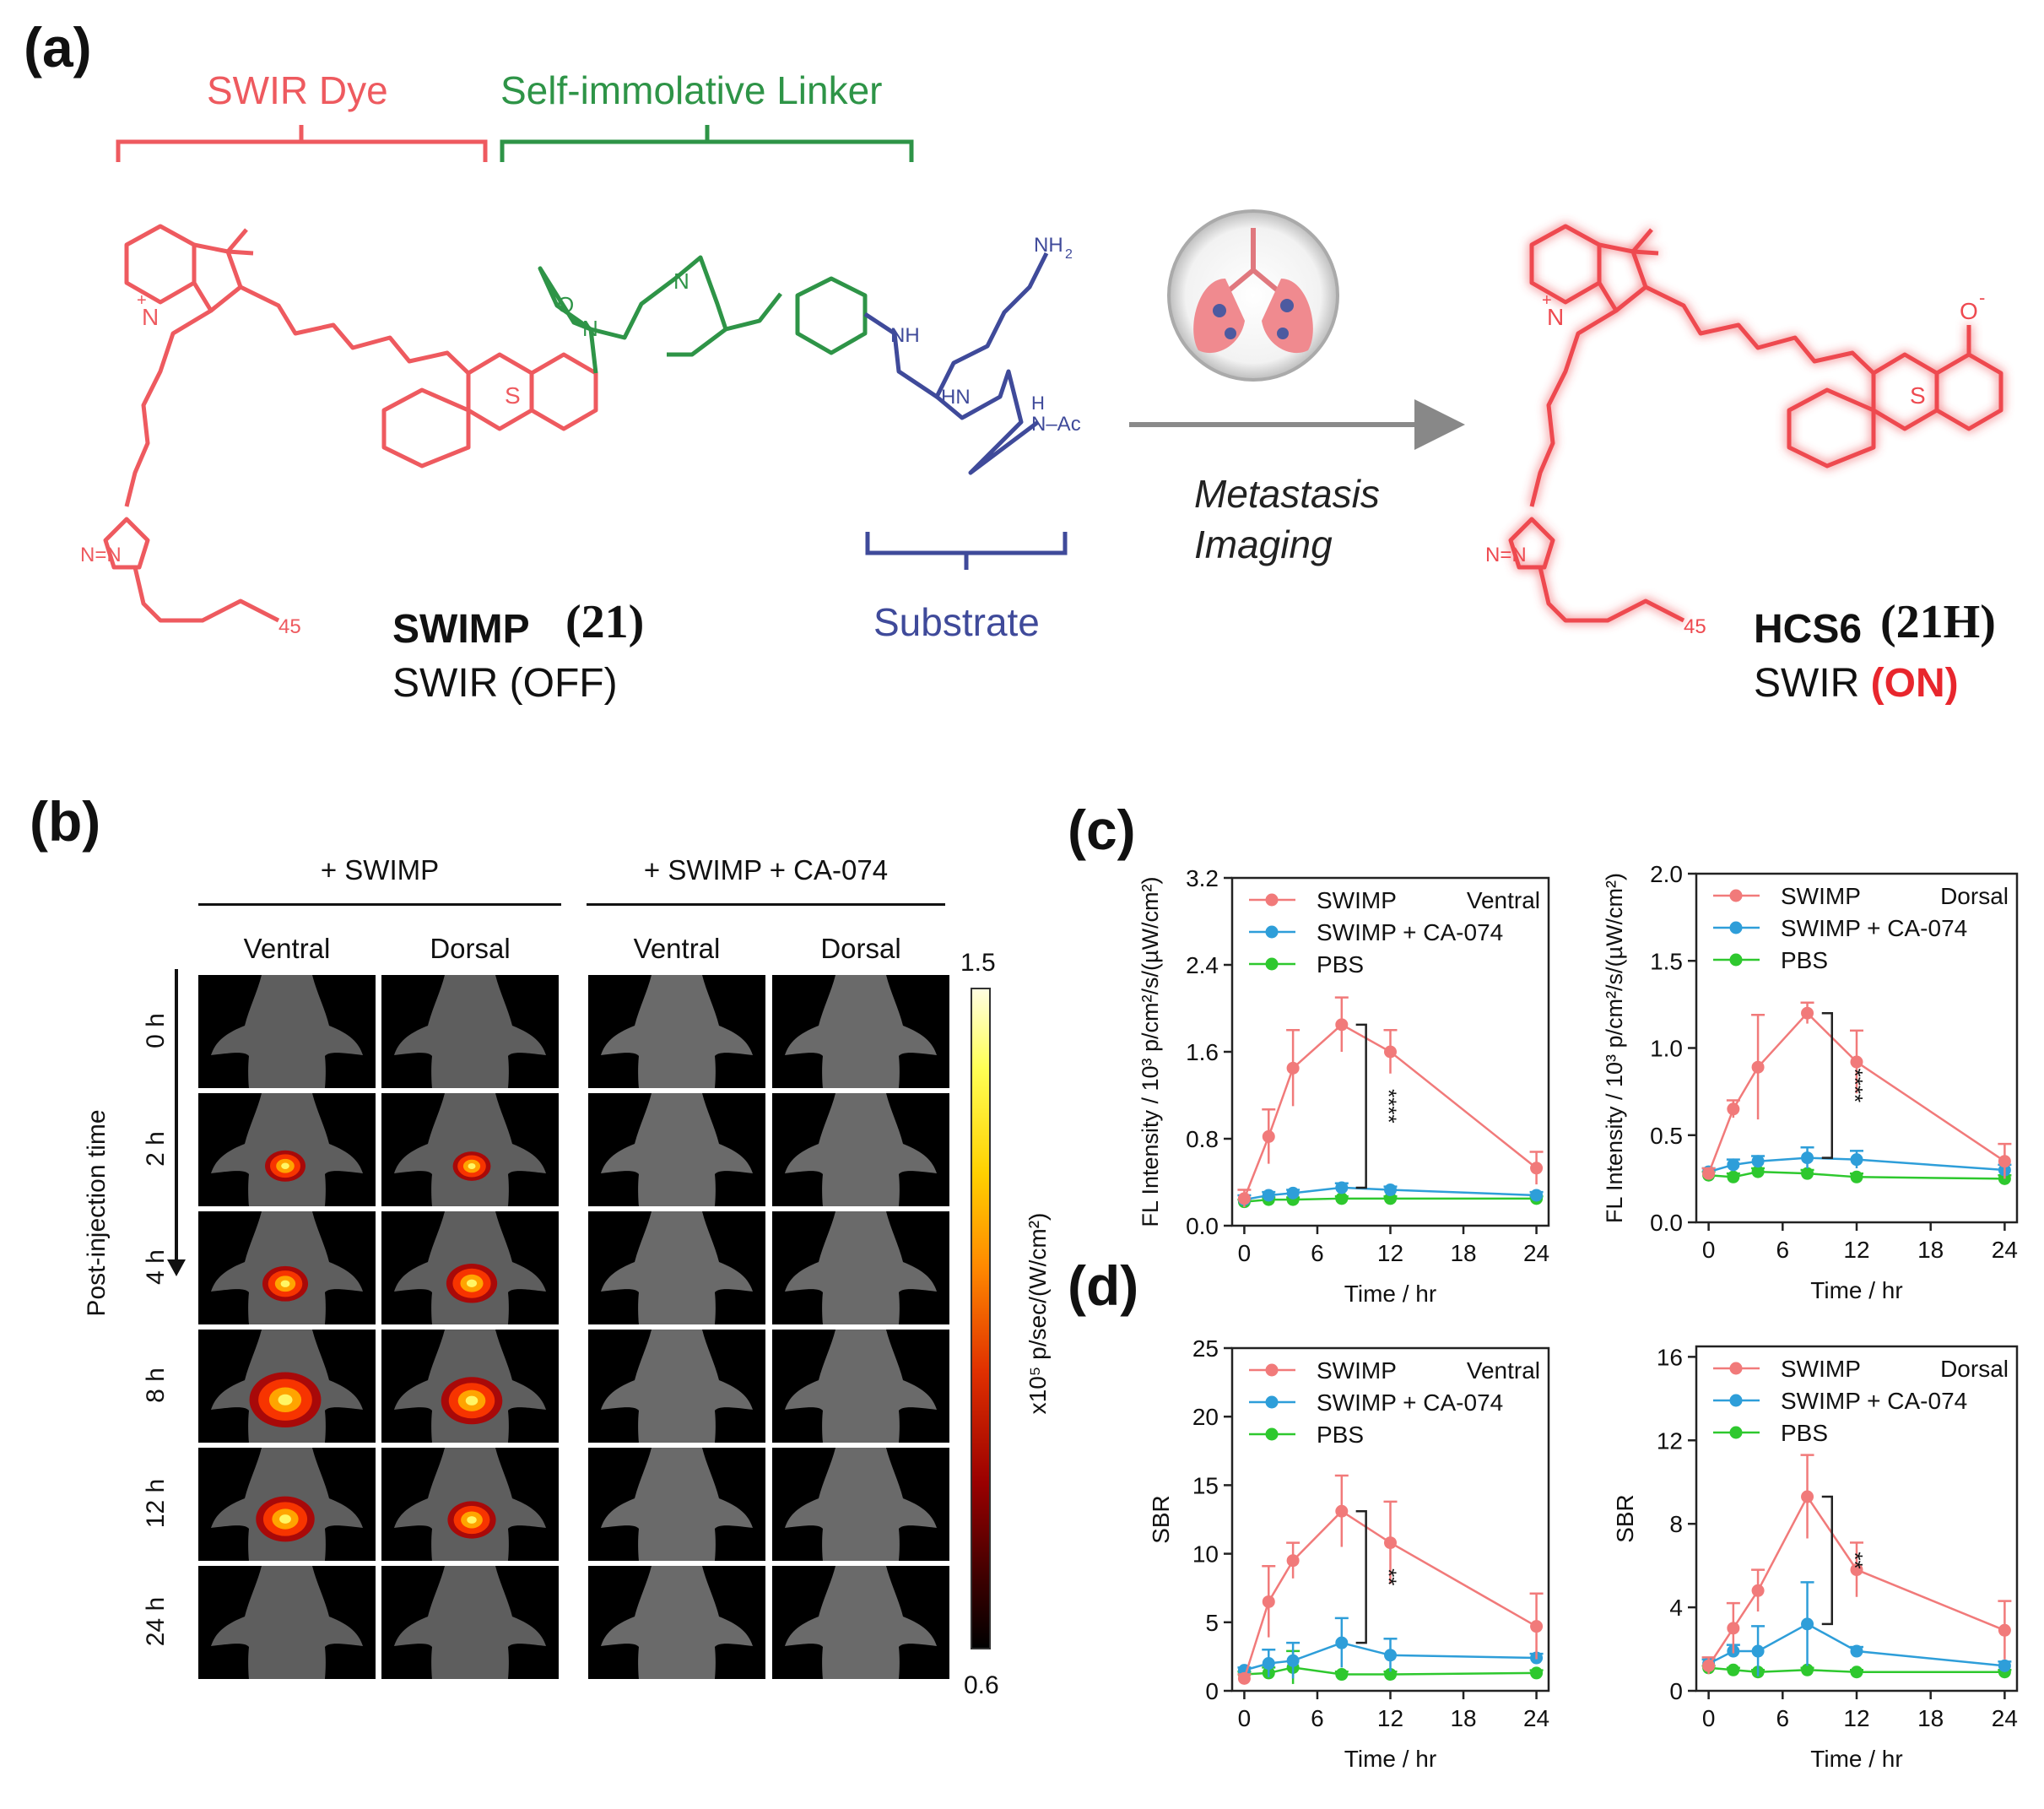  I want to click on panel-label-c: (c), so click(1102, 830).